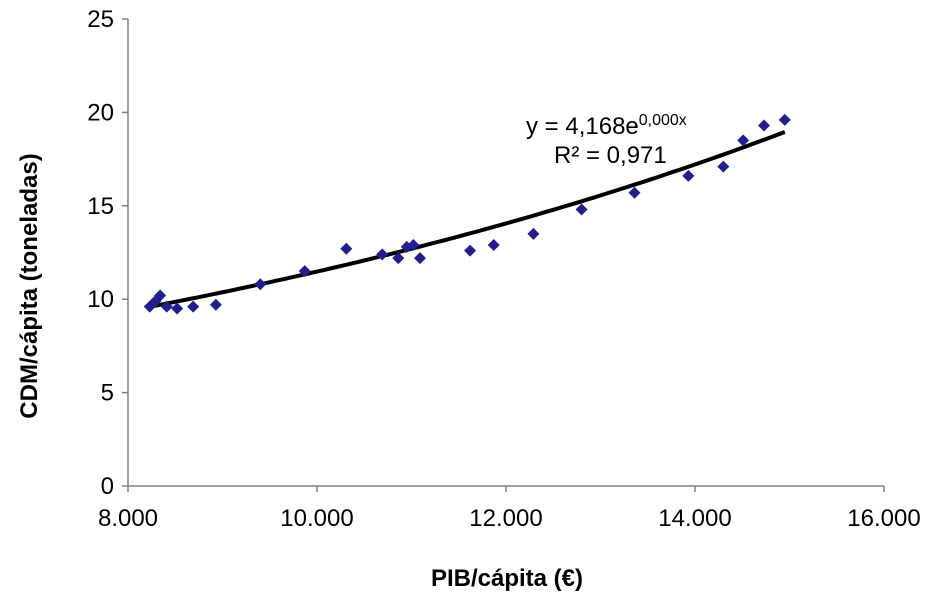  Describe the element at coordinates (107, 253) in the screenshot. I see `y-axis-ticks: 0 5 10 15 20 25` at that location.